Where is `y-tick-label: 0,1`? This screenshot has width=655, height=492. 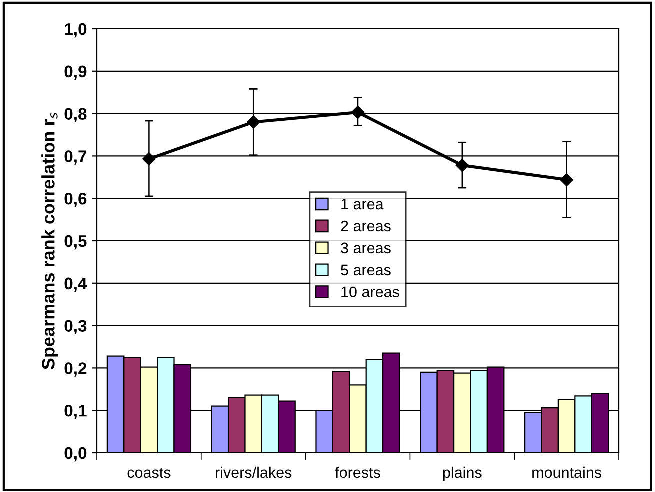
y-tick-label: 0,1 is located at coordinates (75, 412).